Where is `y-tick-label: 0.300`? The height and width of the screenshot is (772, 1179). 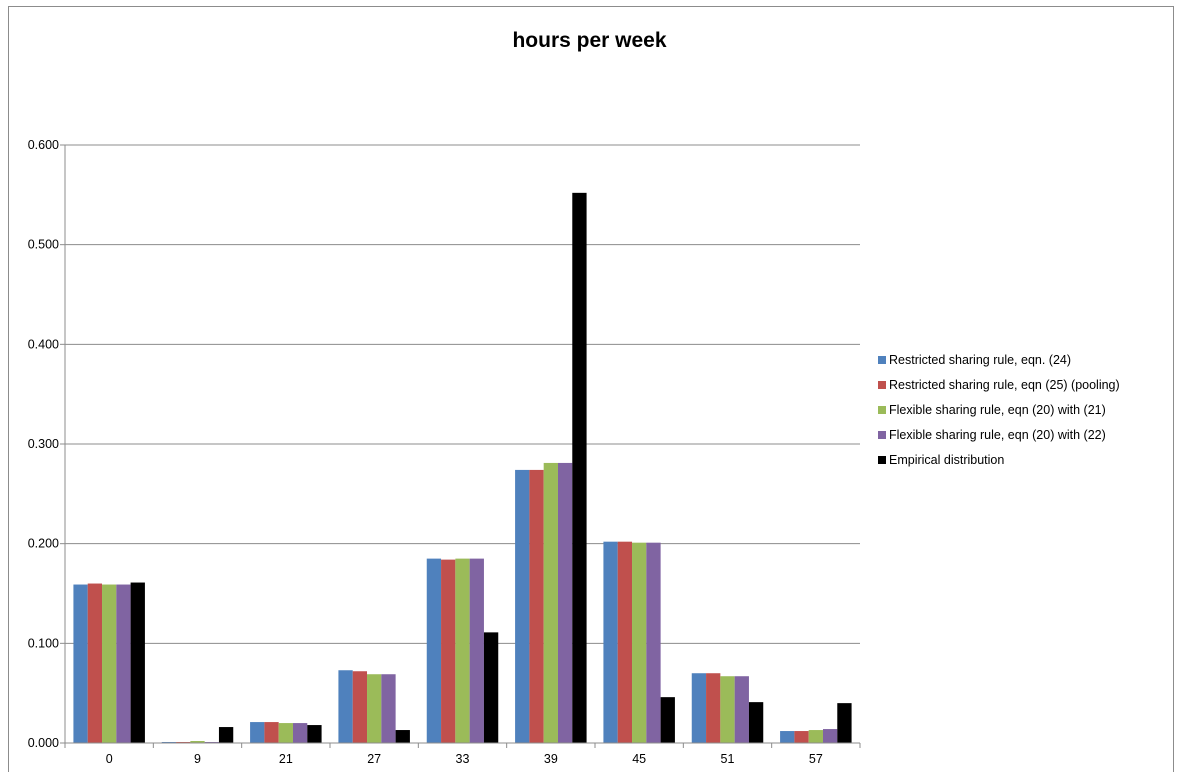 y-tick-label: 0.300 is located at coordinates (43, 444).